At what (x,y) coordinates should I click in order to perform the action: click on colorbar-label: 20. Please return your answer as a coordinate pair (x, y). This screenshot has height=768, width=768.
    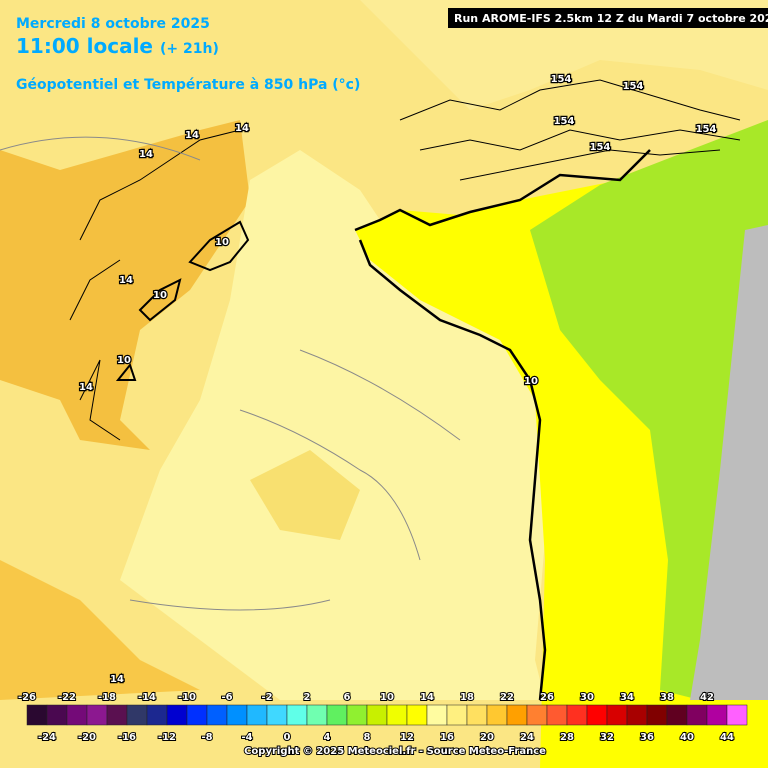
    Looking at the image, I should click on (487, 737).